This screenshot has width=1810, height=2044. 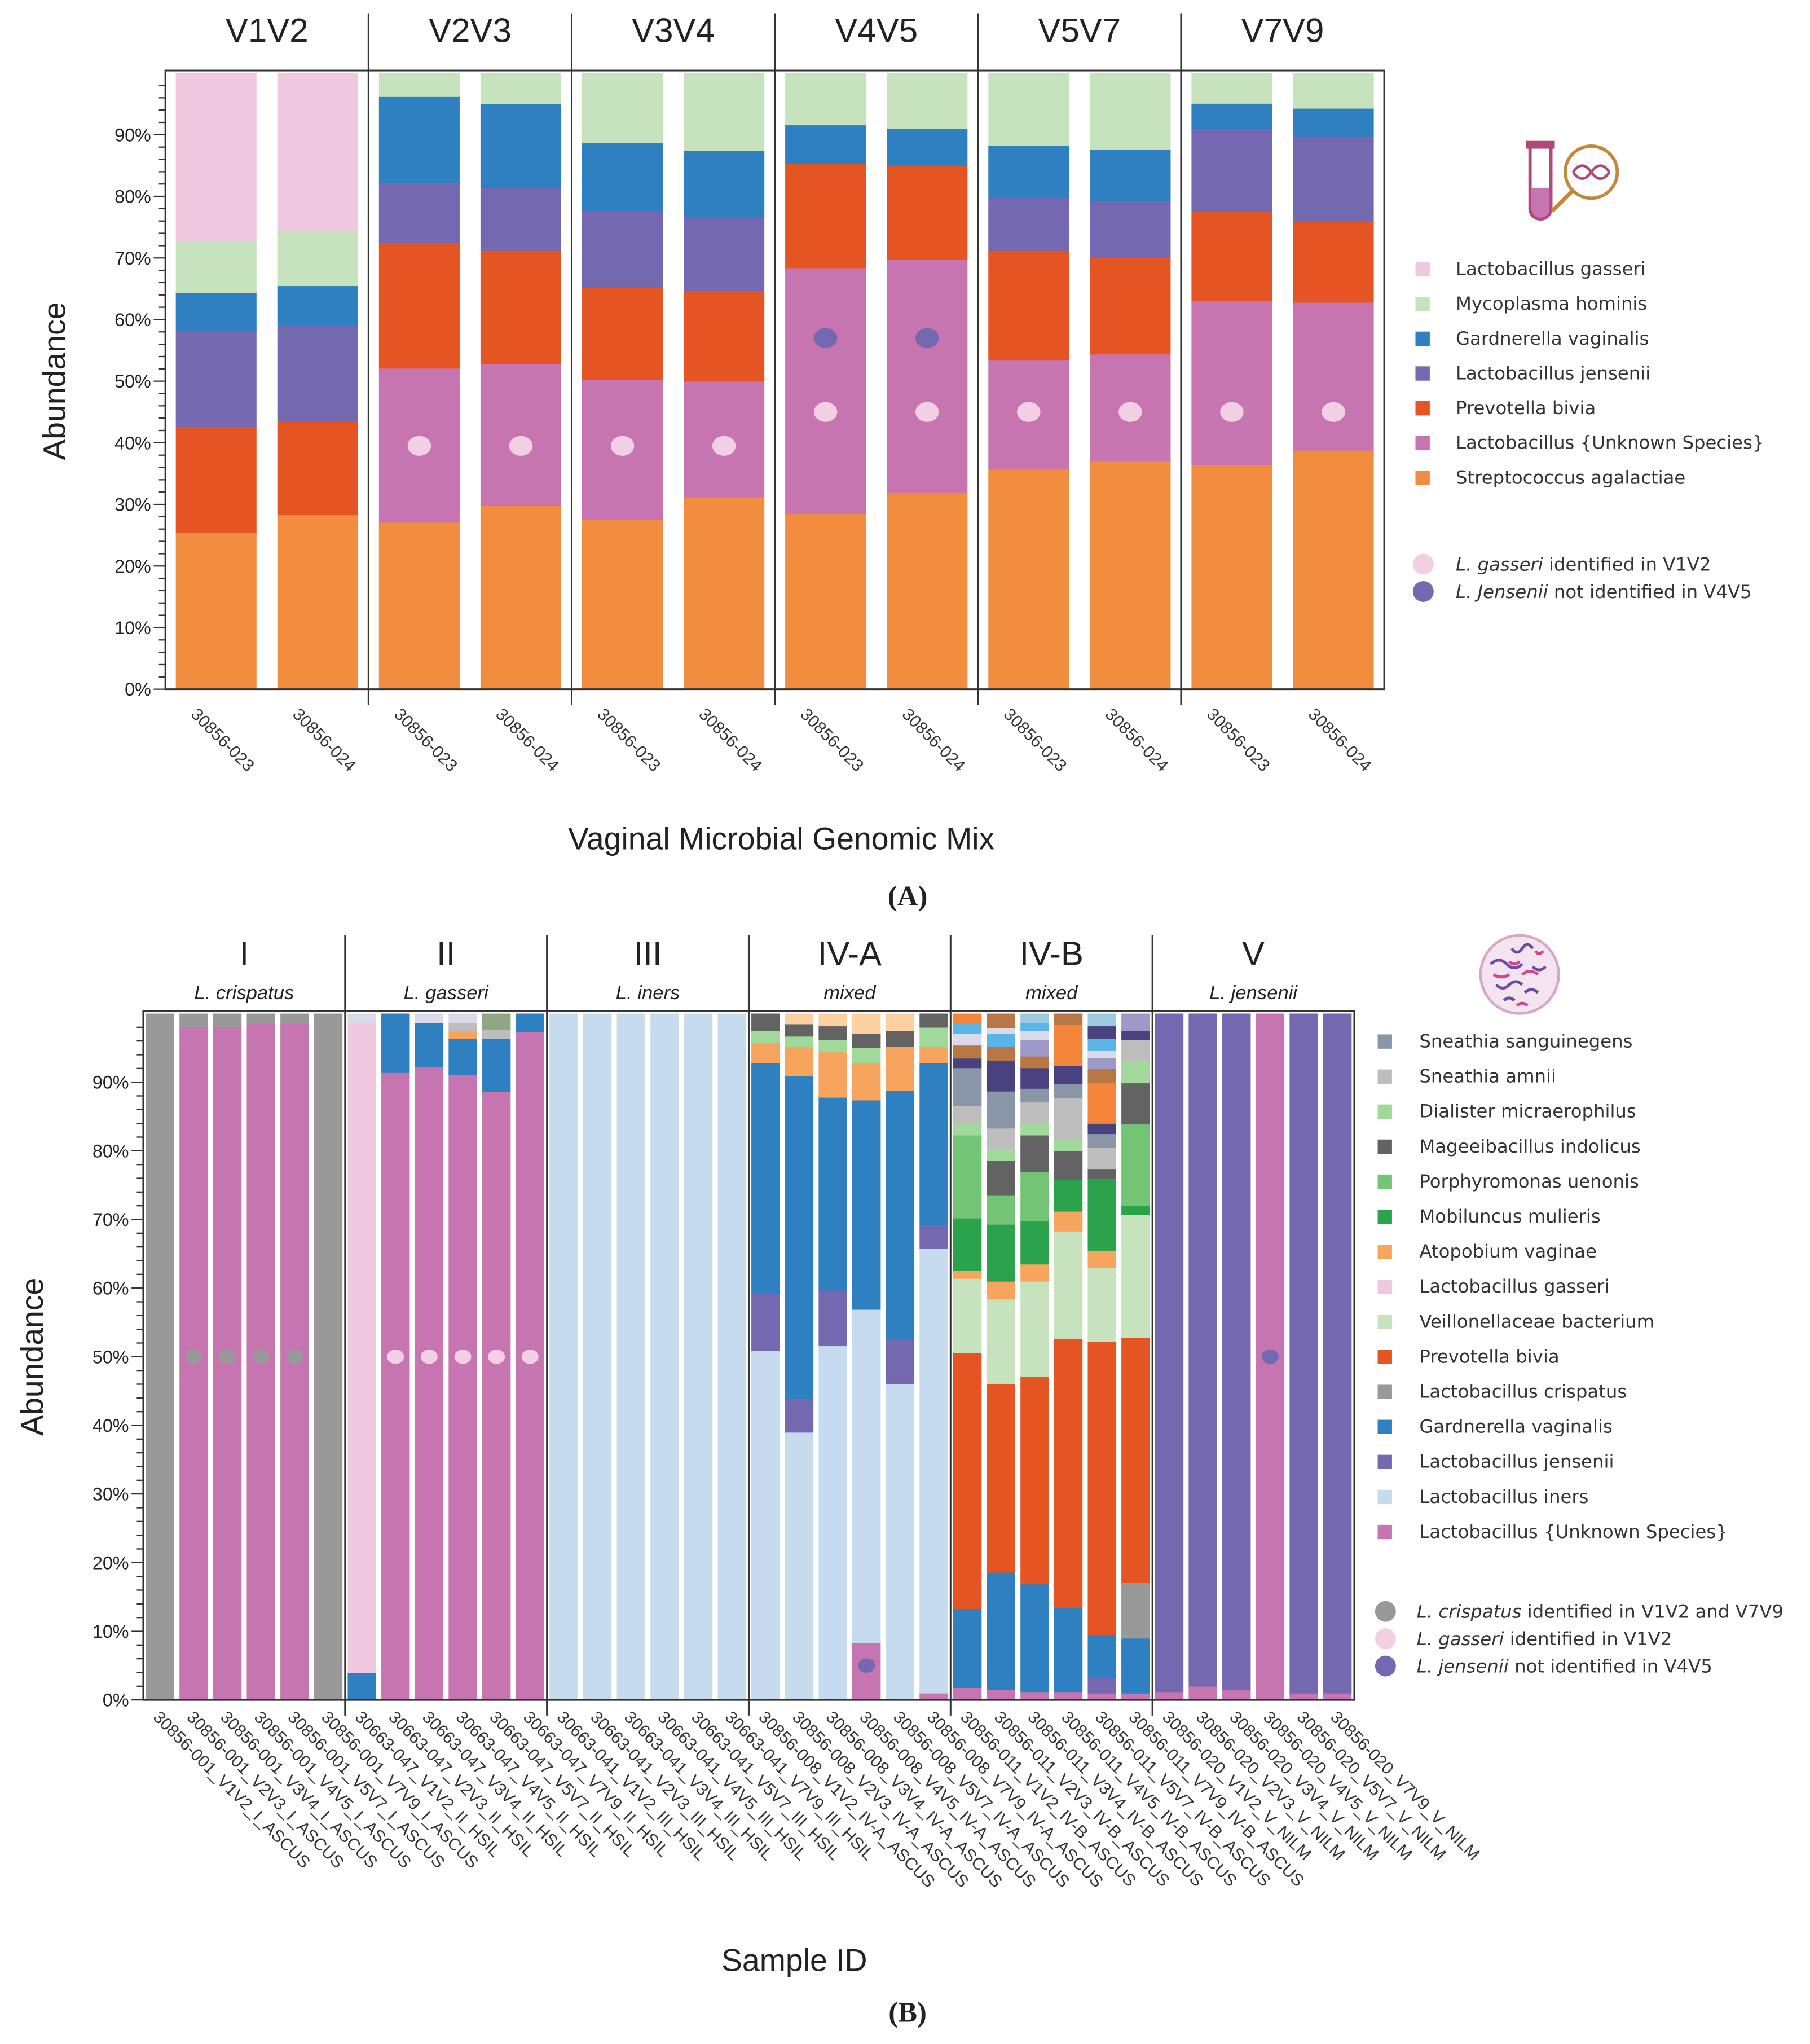 What do you see at coordinates (1384, 1076) in the screenshot?
I see `legend-swatch-samnii` at bounding box center [1384, 1076].